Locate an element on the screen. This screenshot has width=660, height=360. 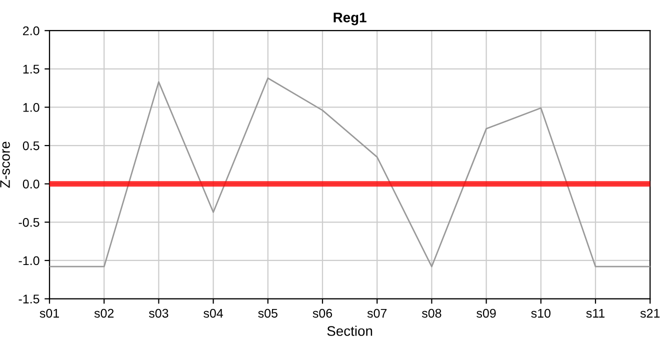
x-tick-label: s06 is located at coordinates (322, 313).